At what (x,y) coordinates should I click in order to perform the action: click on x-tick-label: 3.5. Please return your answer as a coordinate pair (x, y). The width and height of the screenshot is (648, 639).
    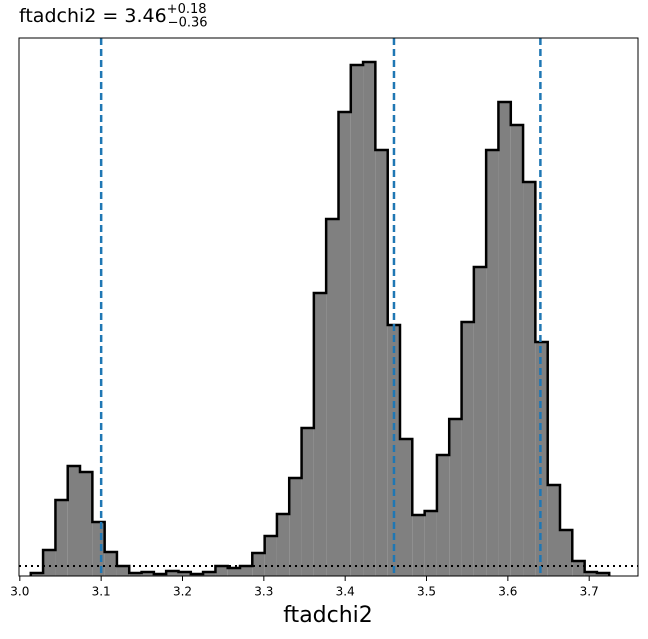
    Looking at the image, I should click on (426, 592).